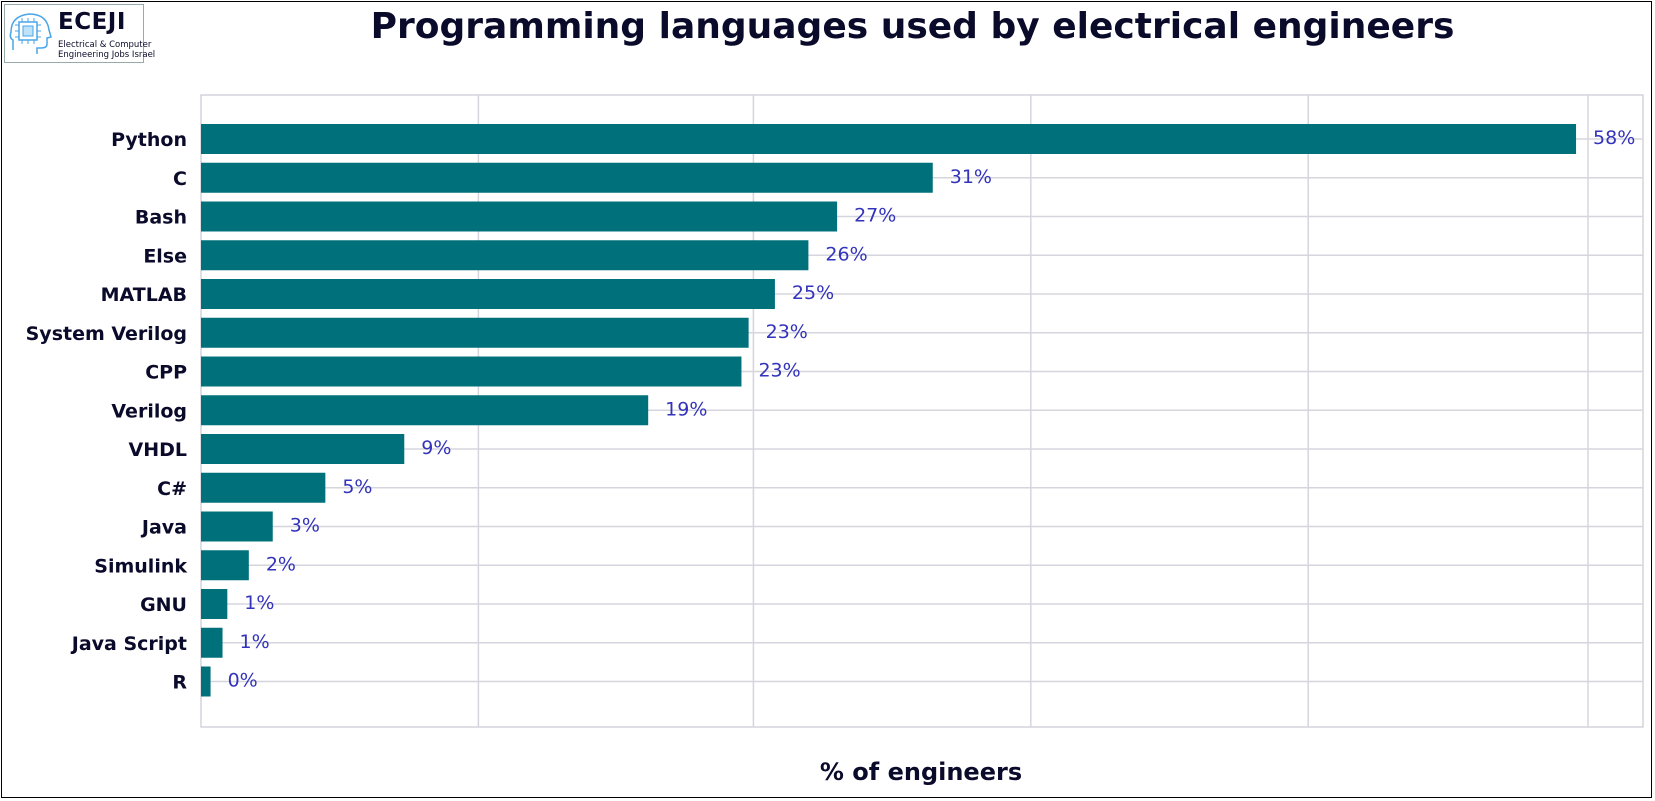 This screenshot has height=801, width=1655. I want to click on data-label: 9%, so click(436, 448).